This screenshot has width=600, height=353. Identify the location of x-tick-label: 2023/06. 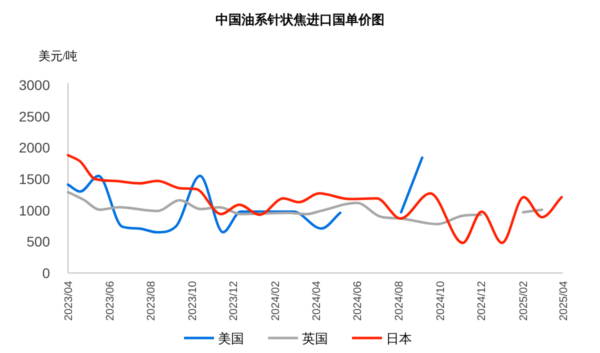
(110, 301).